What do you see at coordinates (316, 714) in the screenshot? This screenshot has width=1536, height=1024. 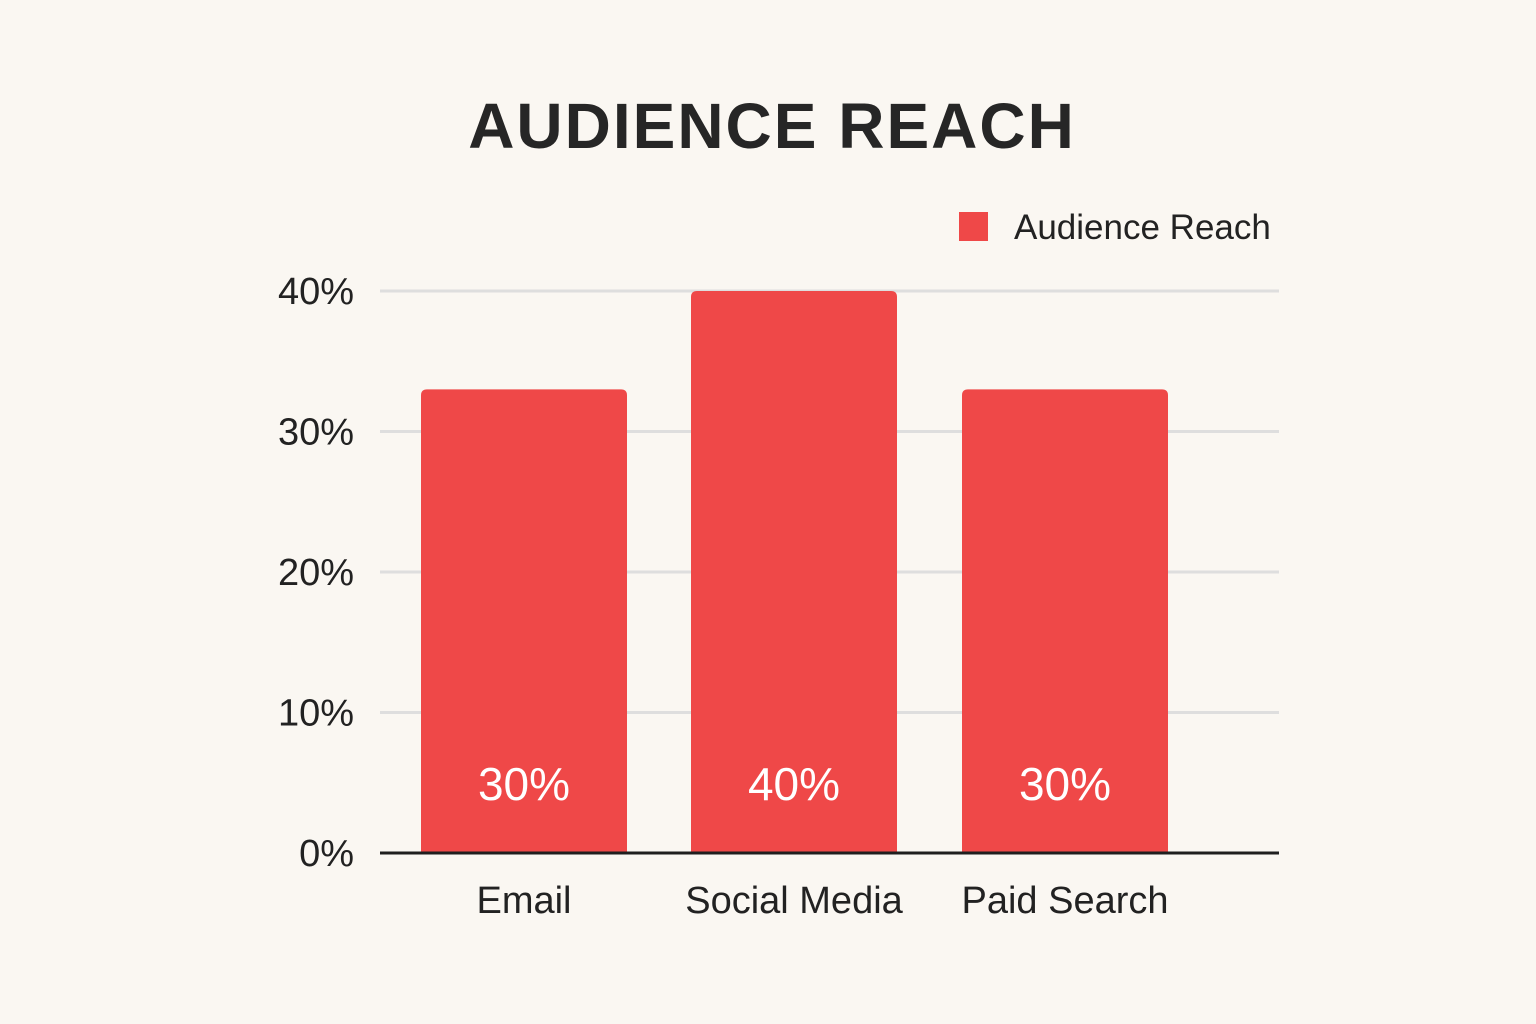 I see `y-tick-label: 10%` at bounding box center [316, 714].